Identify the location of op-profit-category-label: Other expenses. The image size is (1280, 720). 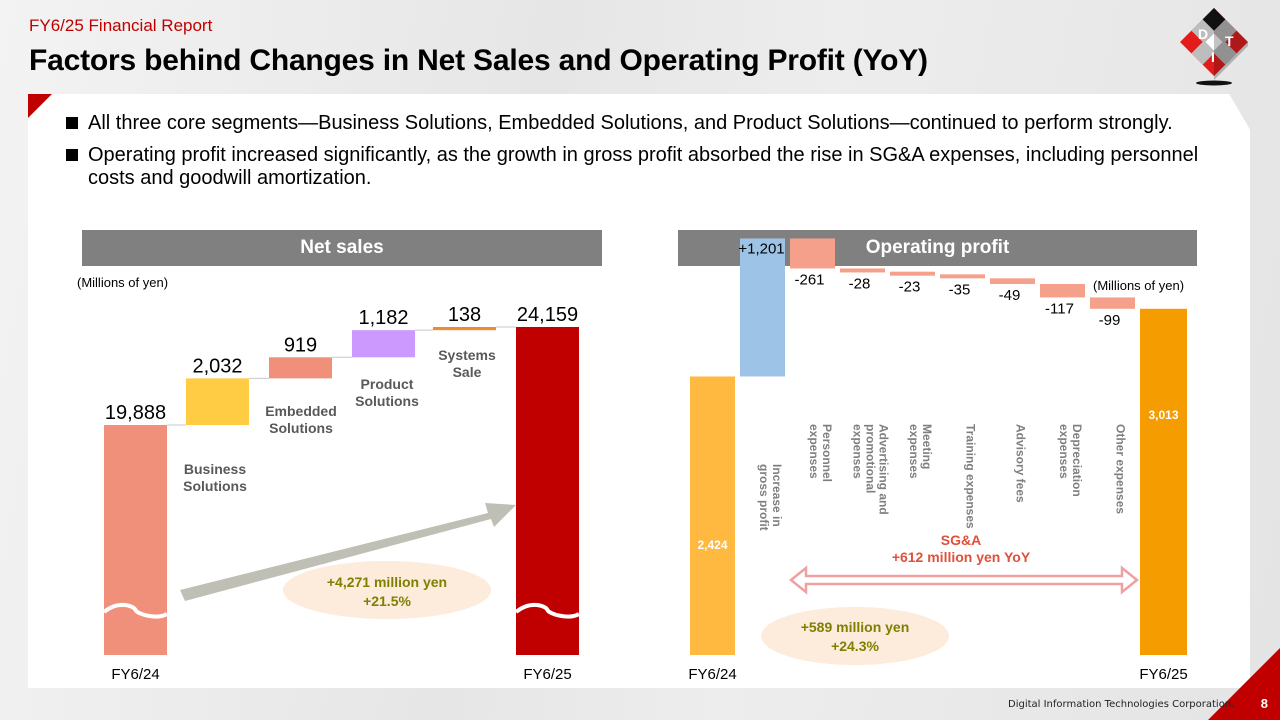
(1121, 469).